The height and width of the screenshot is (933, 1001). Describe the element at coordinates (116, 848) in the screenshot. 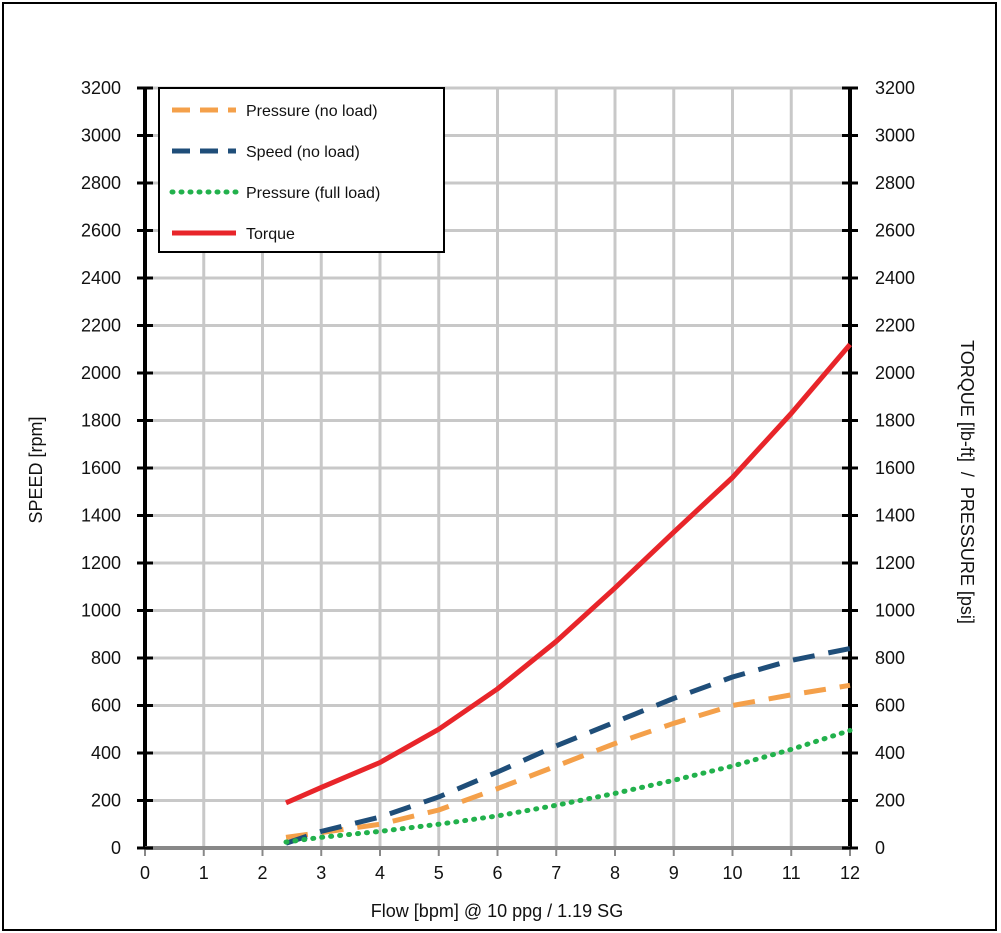

I see `left-y-tick-label: 0` at that location.